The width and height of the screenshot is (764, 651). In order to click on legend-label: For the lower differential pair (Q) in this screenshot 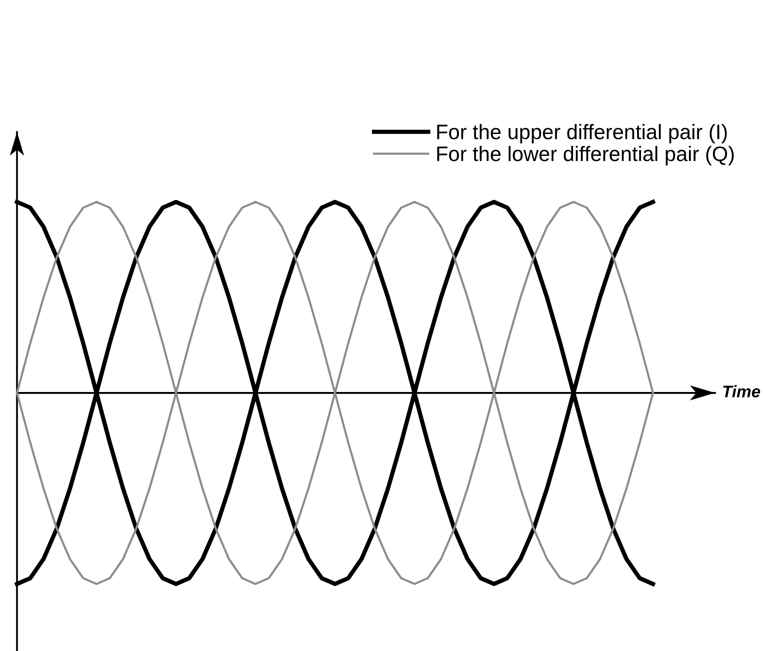, I will do `click(585, 156)`.